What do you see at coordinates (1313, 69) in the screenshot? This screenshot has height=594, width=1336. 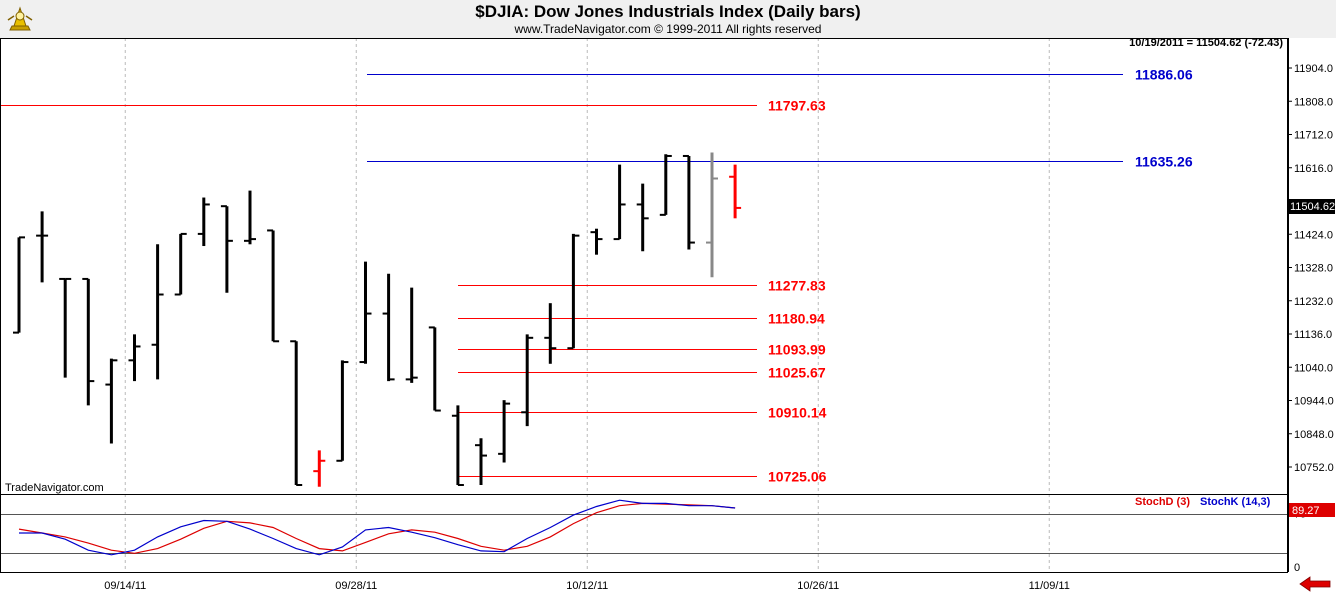 I see `y-tick-label: 11904.0` at bounding box center [1313, 69].